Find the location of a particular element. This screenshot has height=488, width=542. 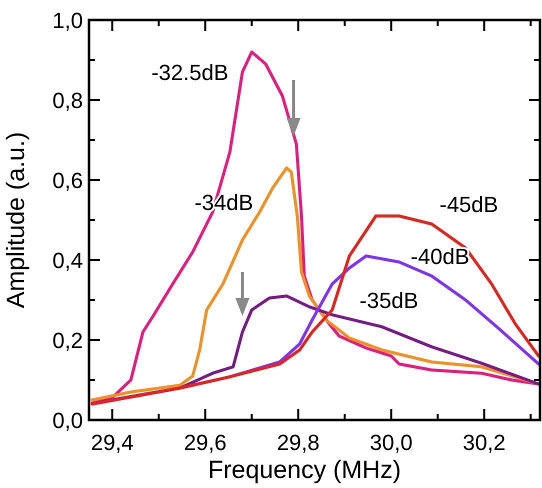

y-tick-label: 1,0 is located at coordinates (67, 20).